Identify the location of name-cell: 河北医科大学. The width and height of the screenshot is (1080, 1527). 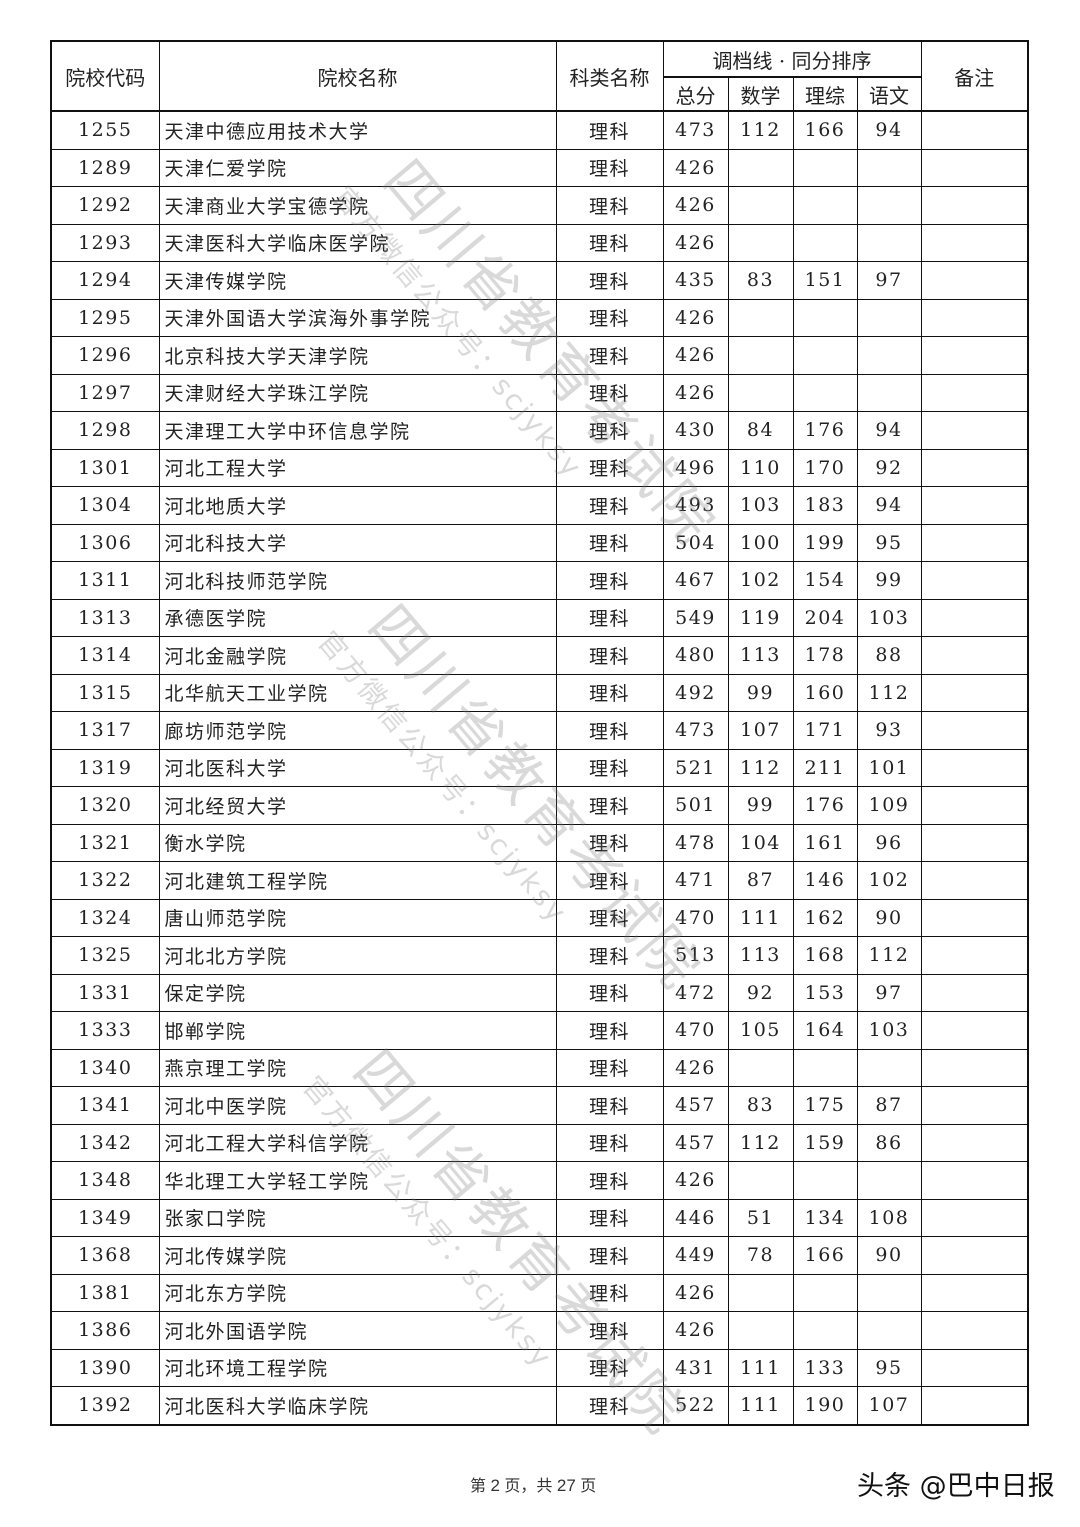
(357, 767).